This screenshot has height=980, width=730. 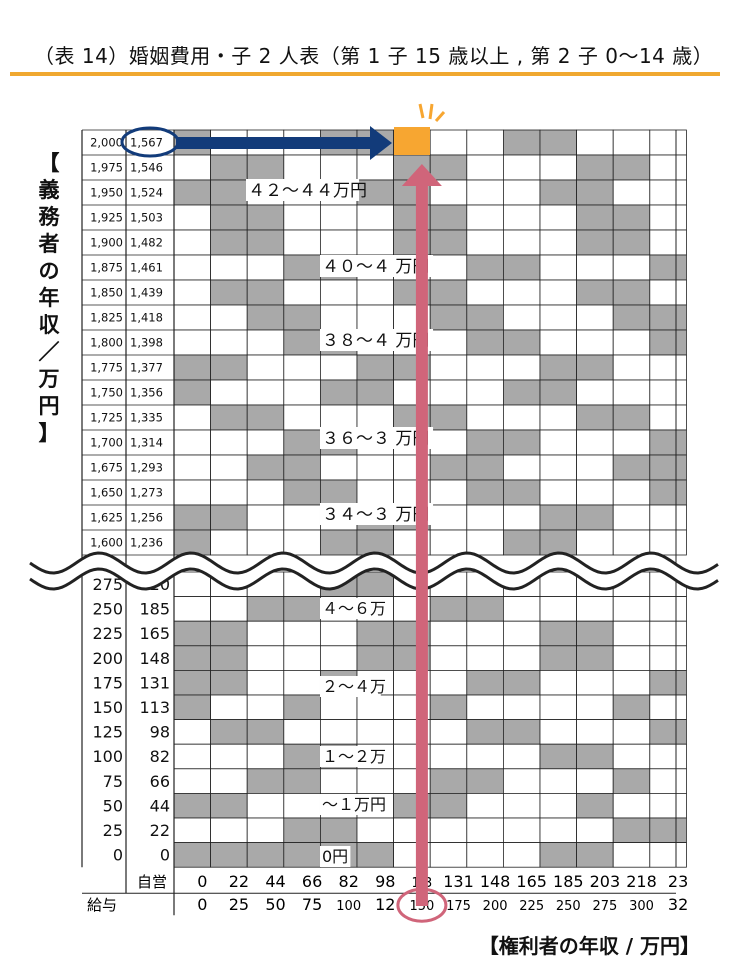 What do you see at coordinates (495, 906) in the screenshot?
I see `x-tick-label-kyuyo: 200` at bounding box center [495, 906].